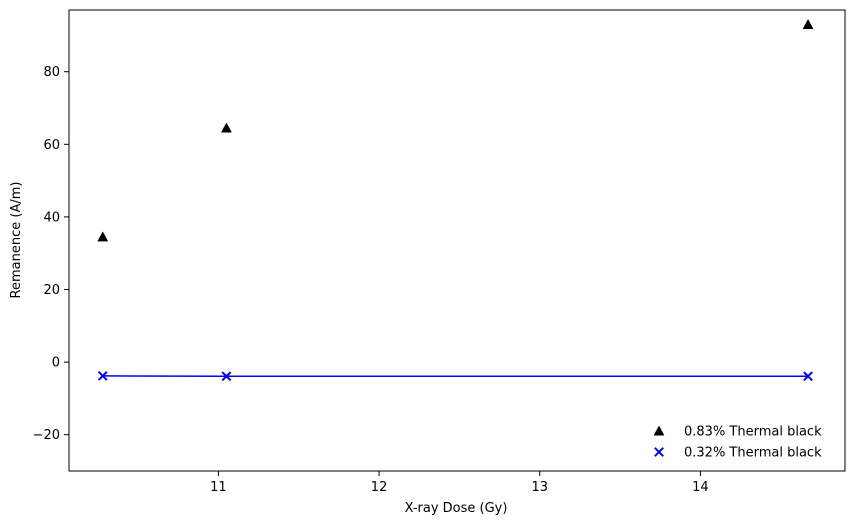  What do you see at coordinates (51, 254) in the screenshot?
I see `y-axis: −20 0 20 40 60 80` at bounding box center [51, 254].